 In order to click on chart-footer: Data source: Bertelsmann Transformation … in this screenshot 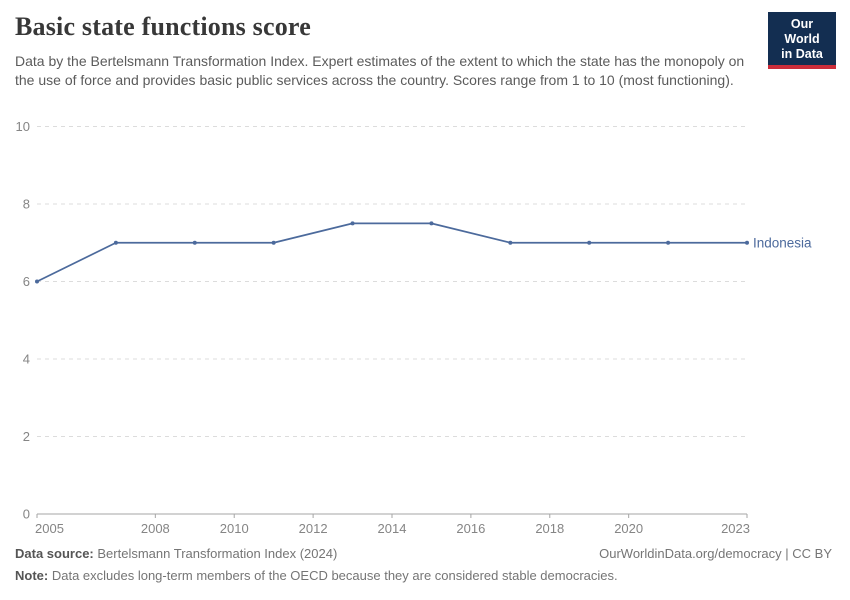, I will do `click(423, 564)`.